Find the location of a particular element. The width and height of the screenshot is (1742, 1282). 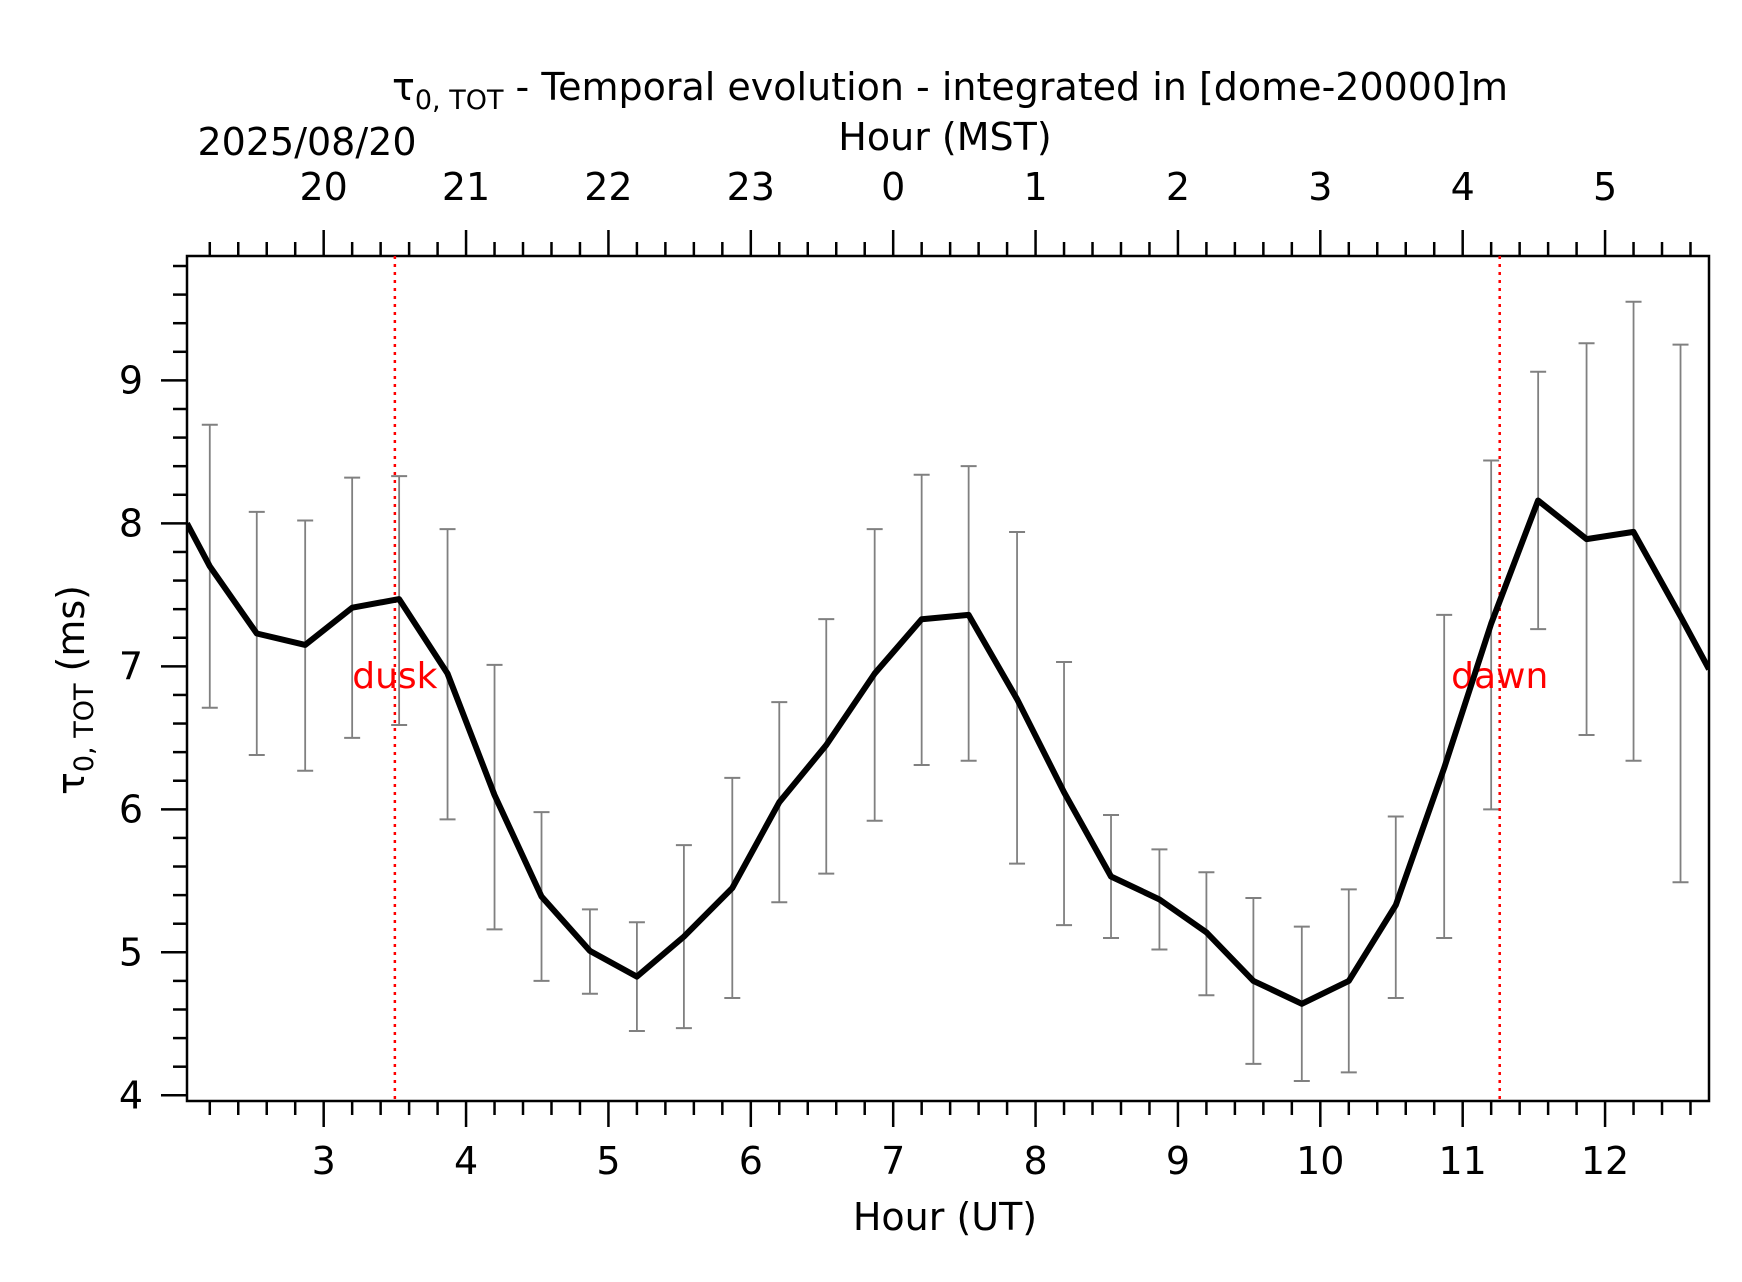

ylabel-rest: (ms) is located at coordinates (71, 634).